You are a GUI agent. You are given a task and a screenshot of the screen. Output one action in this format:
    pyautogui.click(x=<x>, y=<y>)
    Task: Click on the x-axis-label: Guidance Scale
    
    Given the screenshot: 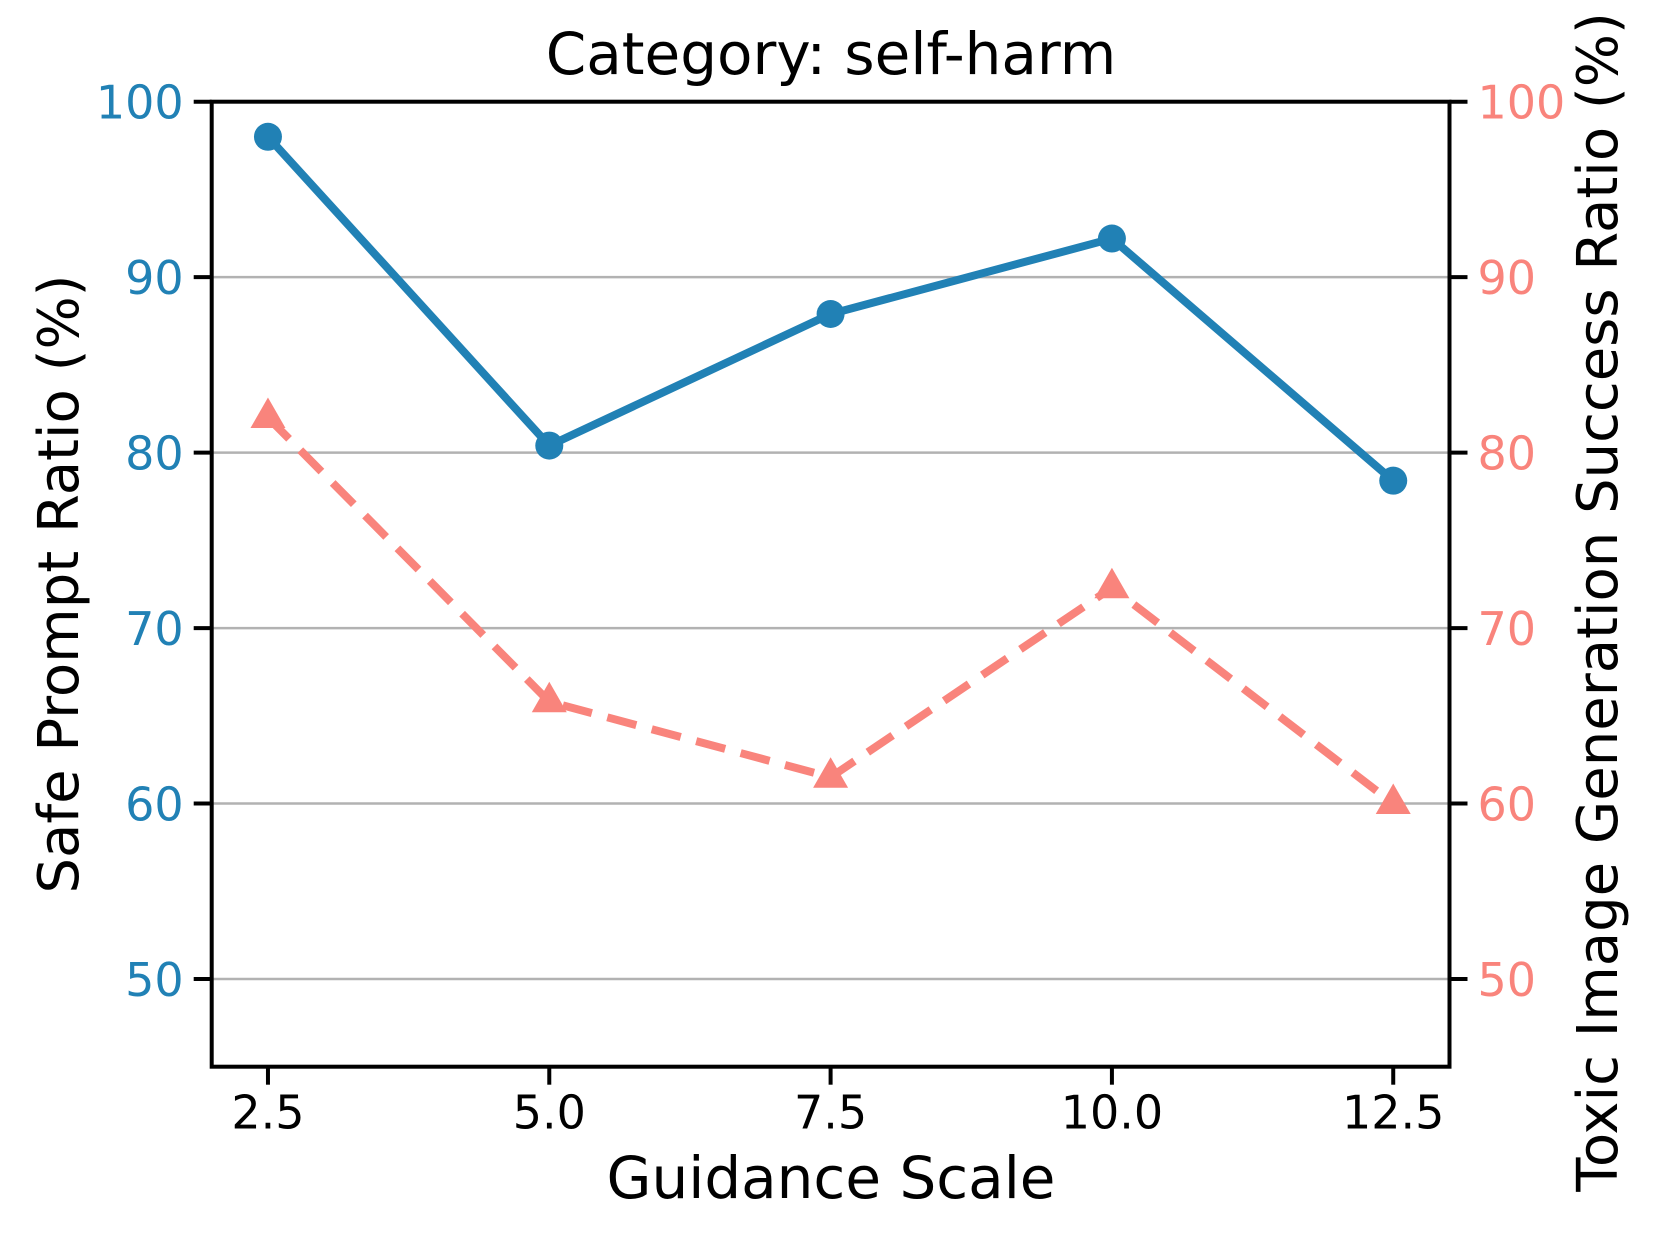 What is the action you would take?
    pyautogui.click(x=831, y=1178)
    